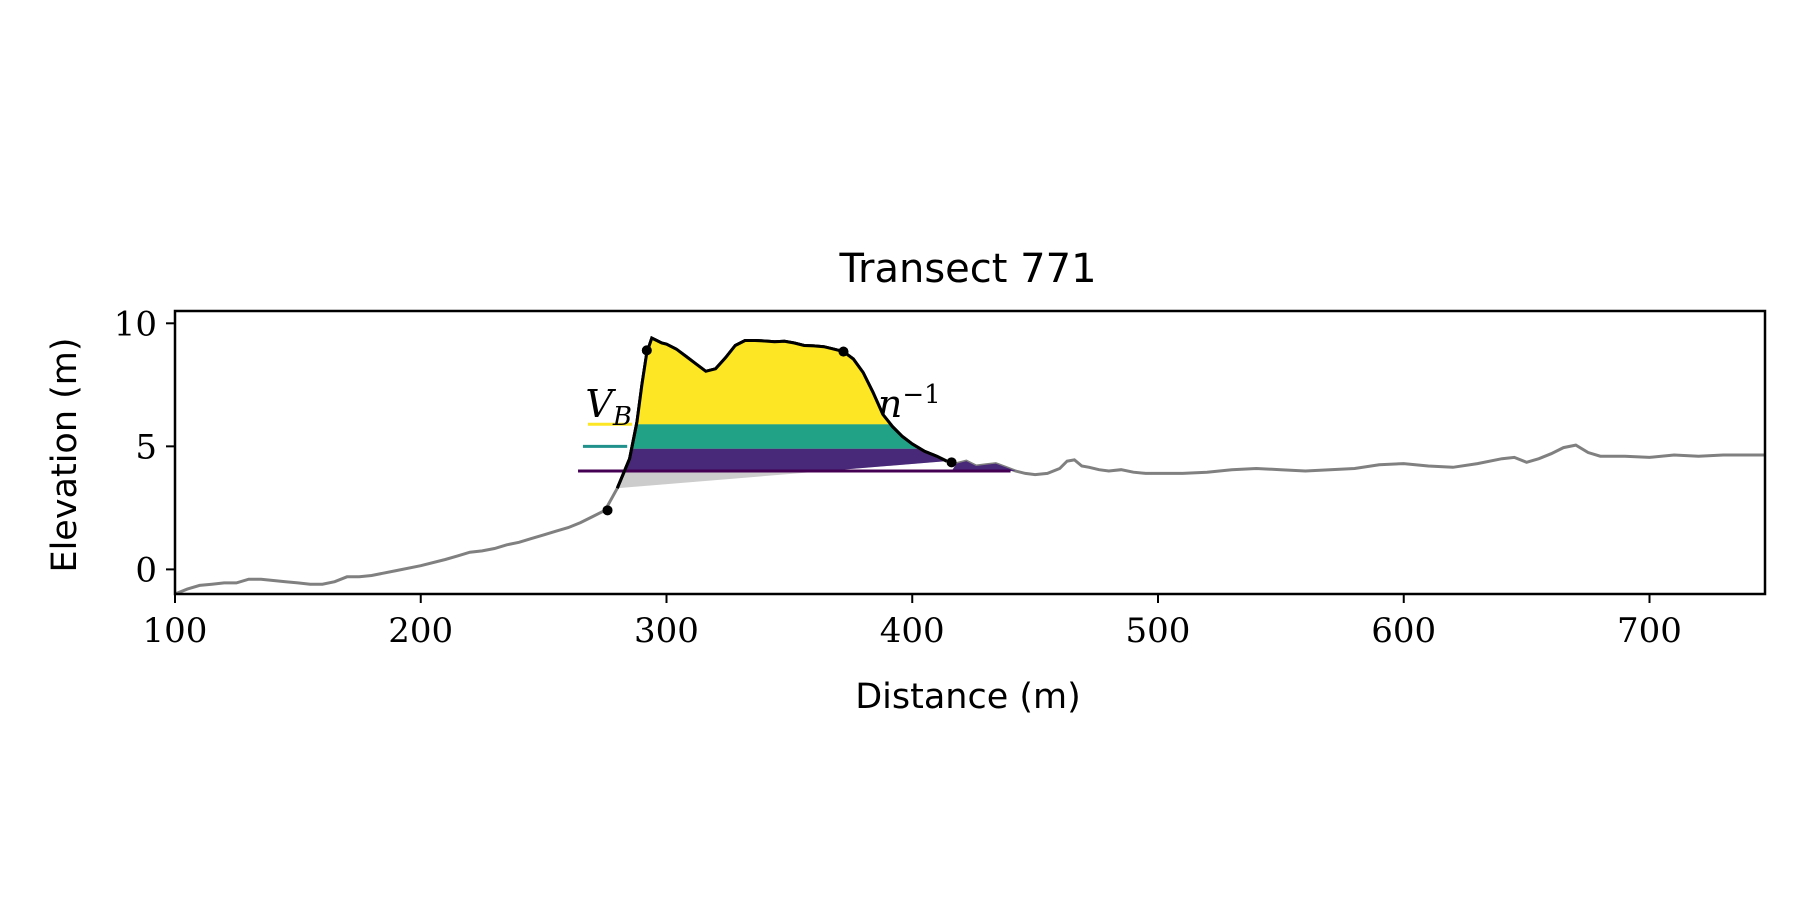 The width and height of the screenshot is (1800, 900). Describe the element at coordinates (912, 631) in the screenshot. I see `x-tick-label: 400` at that location.